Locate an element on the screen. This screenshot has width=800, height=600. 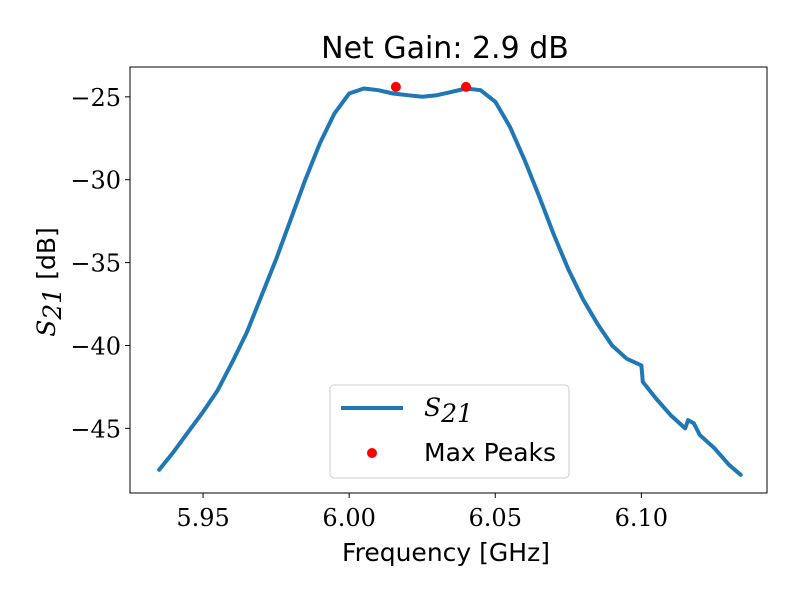
y-axis: −25 −30 −35 −40 −45 is located at coordinates (100, 263).